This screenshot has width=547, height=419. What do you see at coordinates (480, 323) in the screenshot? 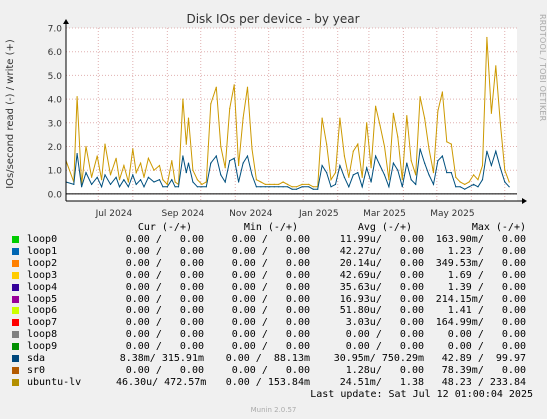
I see `legend-max-value: 164.99m/ 0.00` at bounding box center [480, 323].